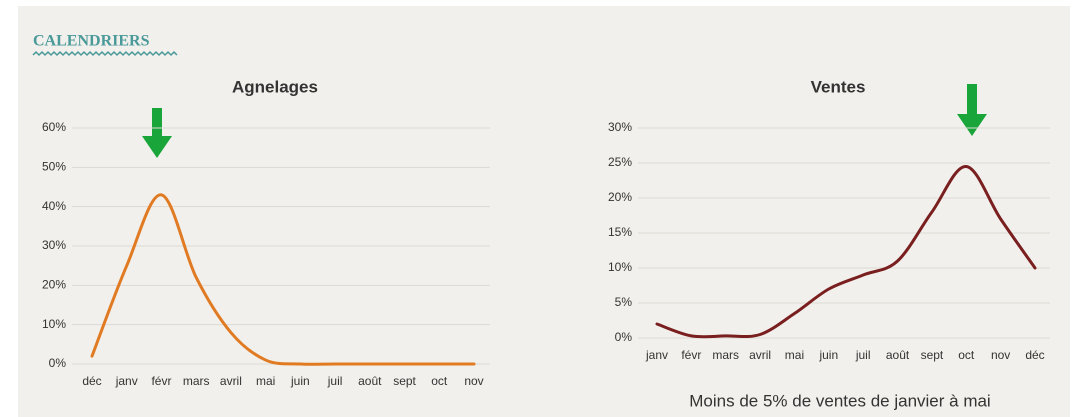 The width and height of the screenshot is (1075, 417). What do you see at coordinates (91, 41) in the screenshot?
I see `header-title: CALENDRIERS` at bounding box center [91, 41].